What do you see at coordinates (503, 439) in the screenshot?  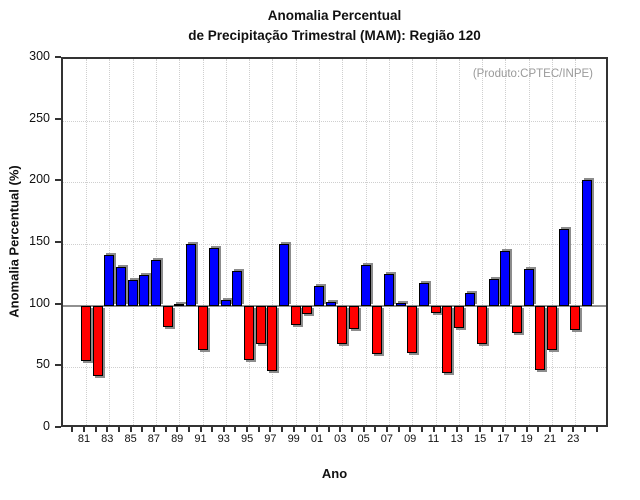 I see `x-tick-label: 17` at bounding box center [503, 439].